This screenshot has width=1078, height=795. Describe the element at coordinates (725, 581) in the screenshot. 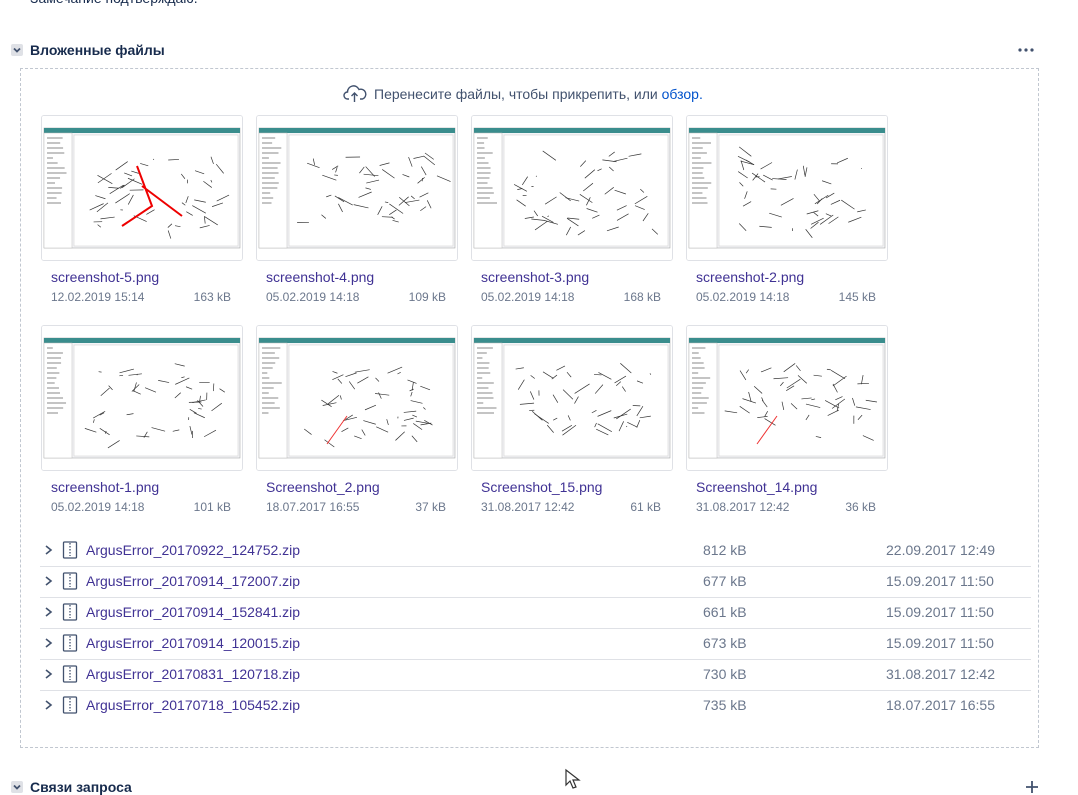

I see `file-size: 677 kB` at that location.